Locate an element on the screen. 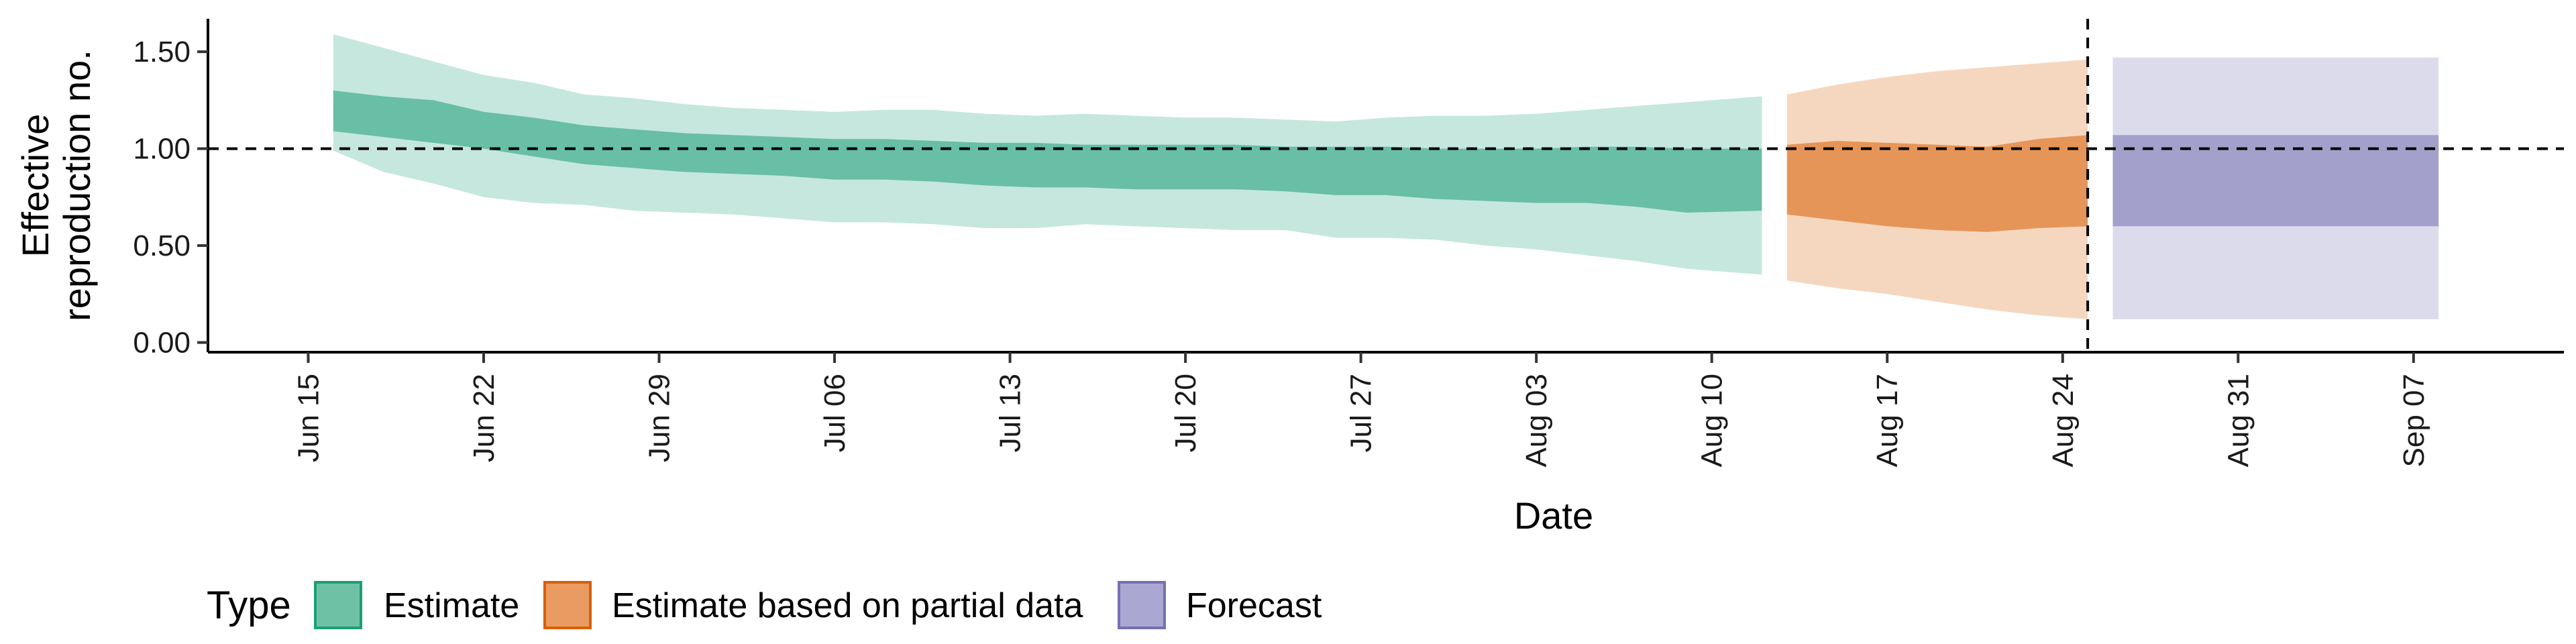  legend-label-partial-data: Estimate based on partial data is located at coordinates (847, 605).